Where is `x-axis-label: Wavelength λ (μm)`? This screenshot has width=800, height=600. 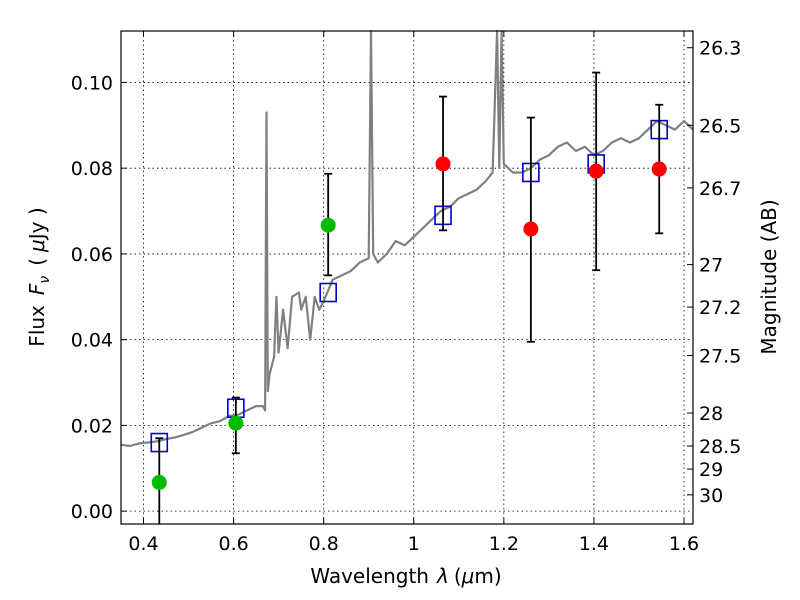 x-axis-label: Wavelength λ (μm) is located at coordinates (405, 576).